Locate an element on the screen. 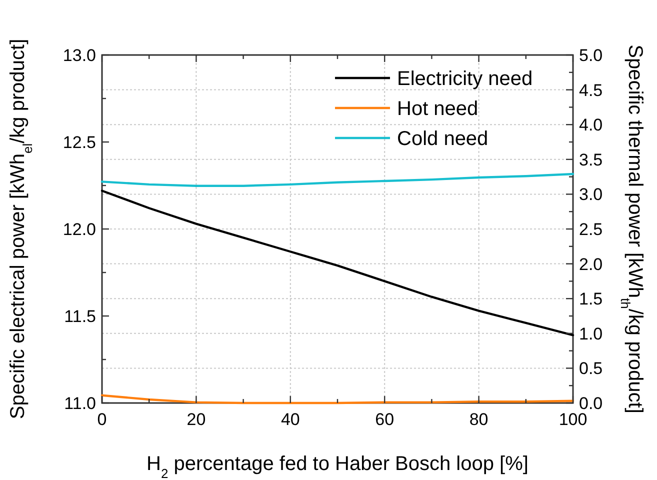 The width and height of the screenshot is (657, 480). x-tick-label: 80 is located at coordinates (478, 419).